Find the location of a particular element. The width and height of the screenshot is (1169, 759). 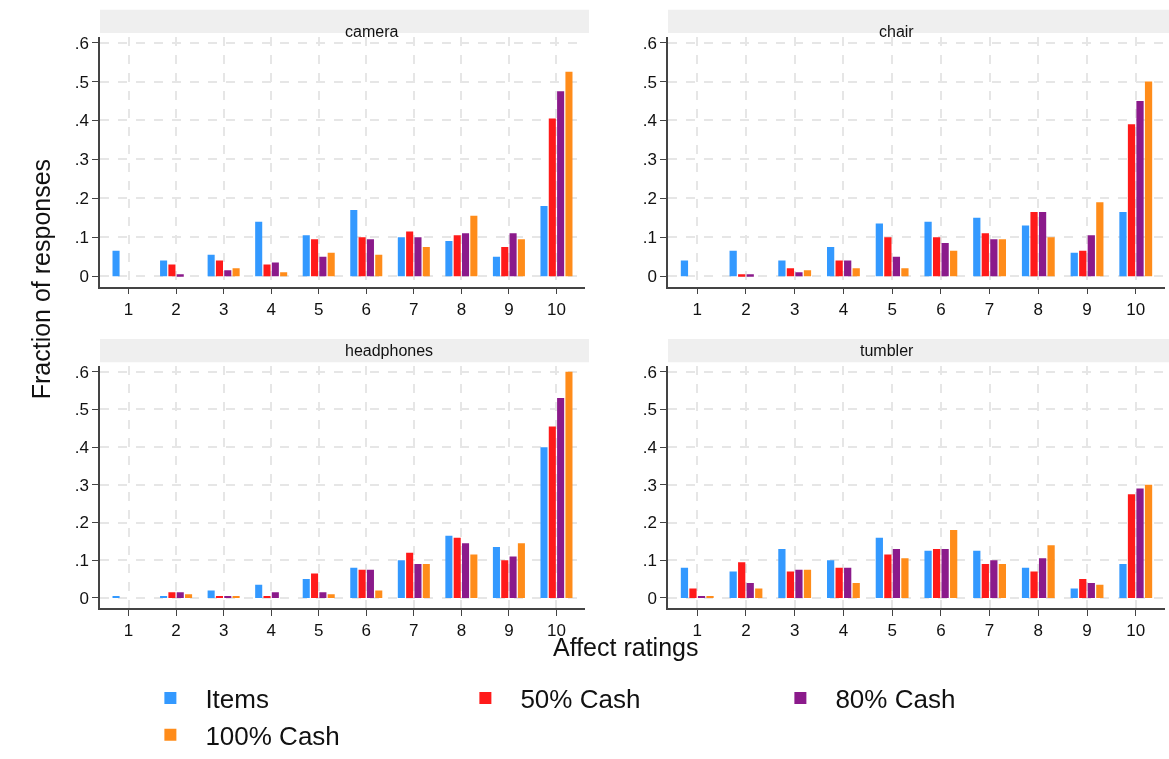

x-tick-label: 4 is located at coordinates (271, 309).